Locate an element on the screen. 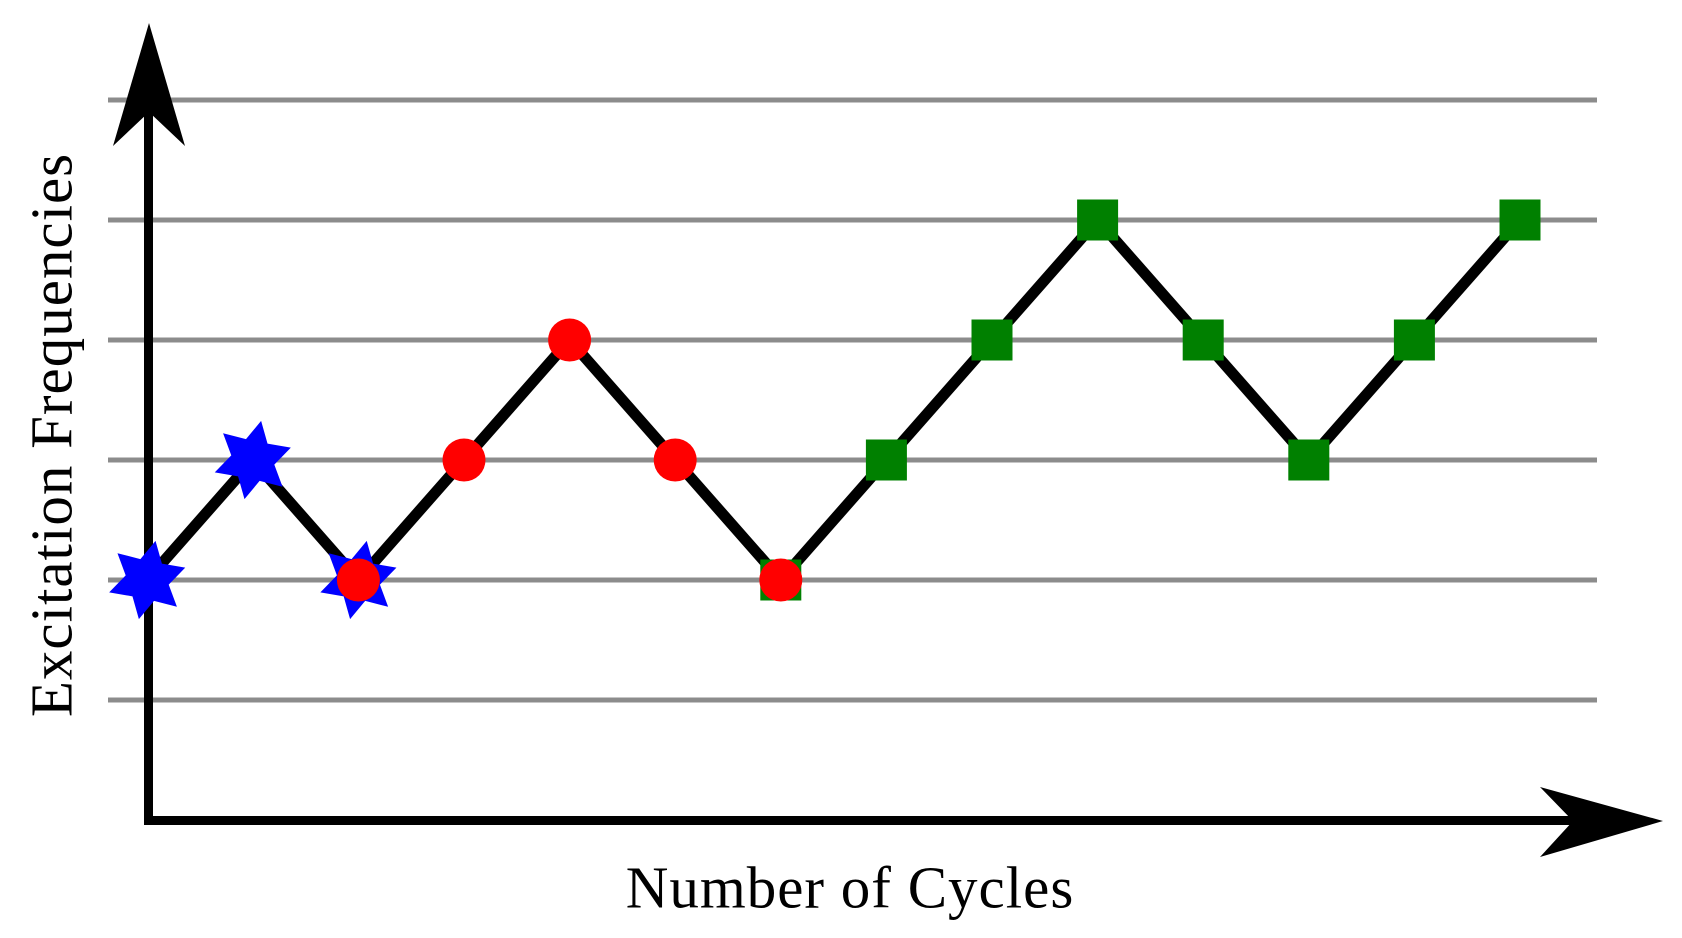  x-axis-label: Number of Cycles is located at coordinates (850, 887).